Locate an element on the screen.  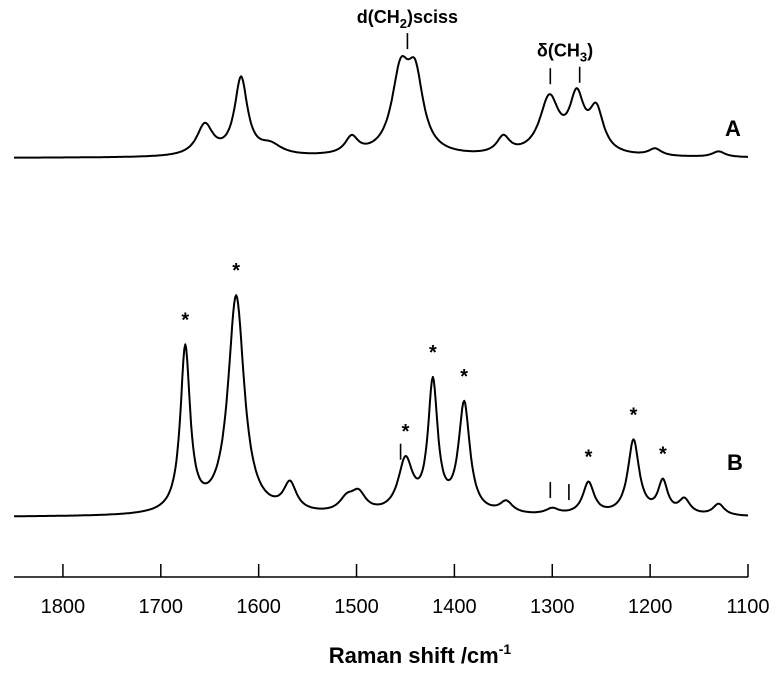
x-tick-label: 1100 is located at coordinates (747, 607).